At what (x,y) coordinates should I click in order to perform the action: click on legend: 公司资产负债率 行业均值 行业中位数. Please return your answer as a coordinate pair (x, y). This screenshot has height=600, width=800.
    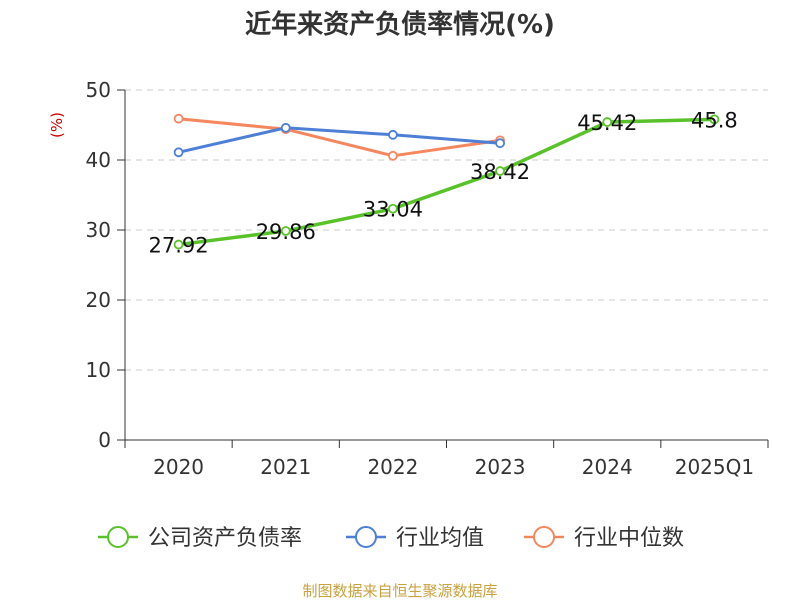
    Looking at the image, I should click on (391, 538).